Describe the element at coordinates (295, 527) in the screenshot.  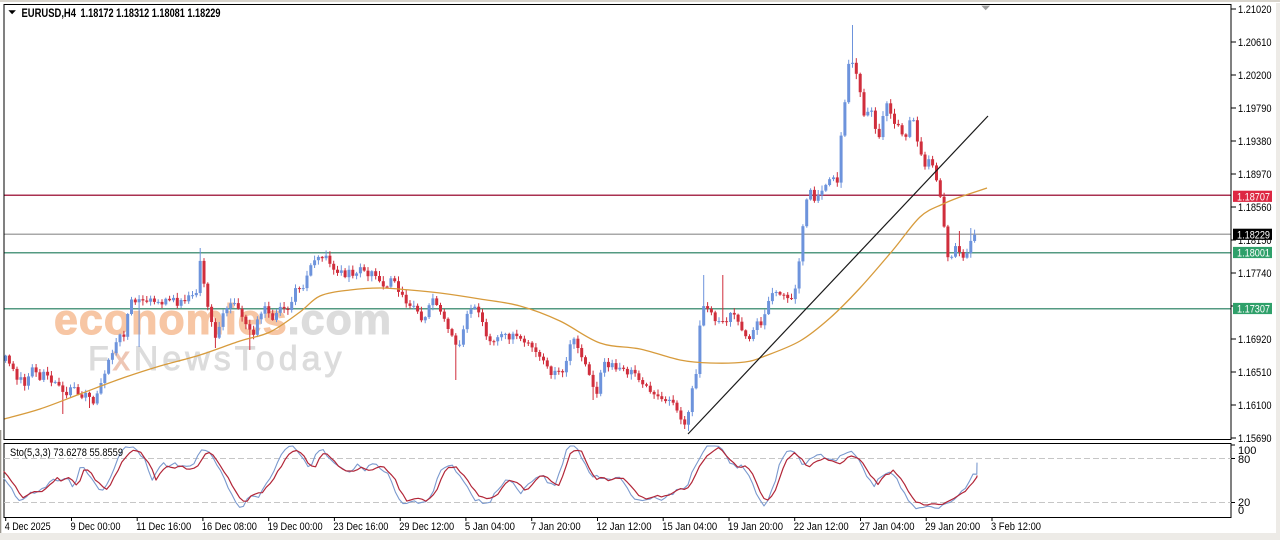
I see `svg-text: 19 Dec 00:00` at that location.